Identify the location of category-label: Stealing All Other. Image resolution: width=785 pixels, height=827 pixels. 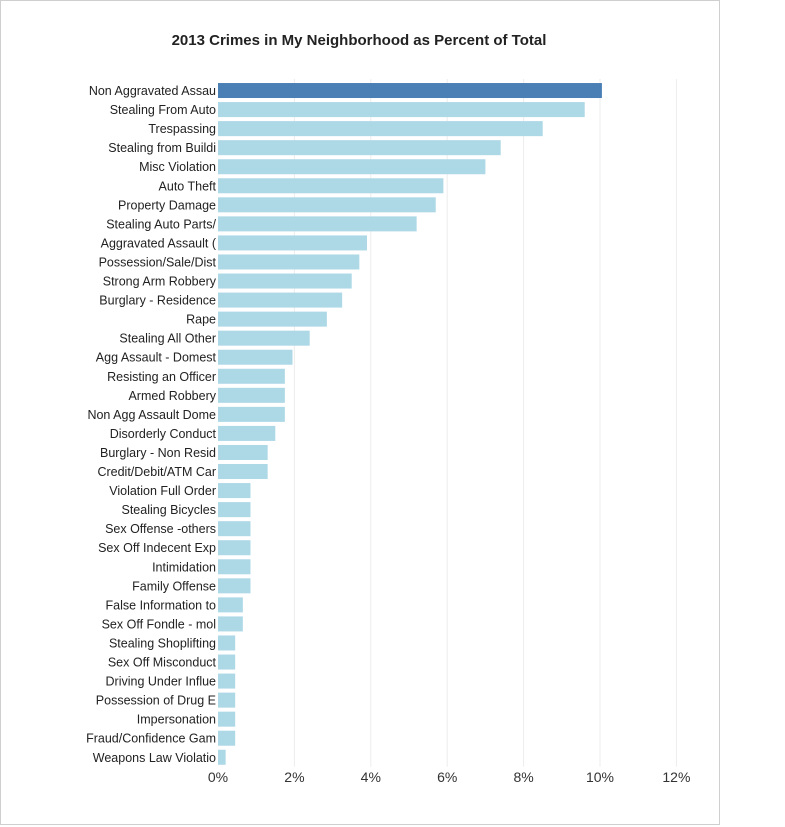
(167, 339).